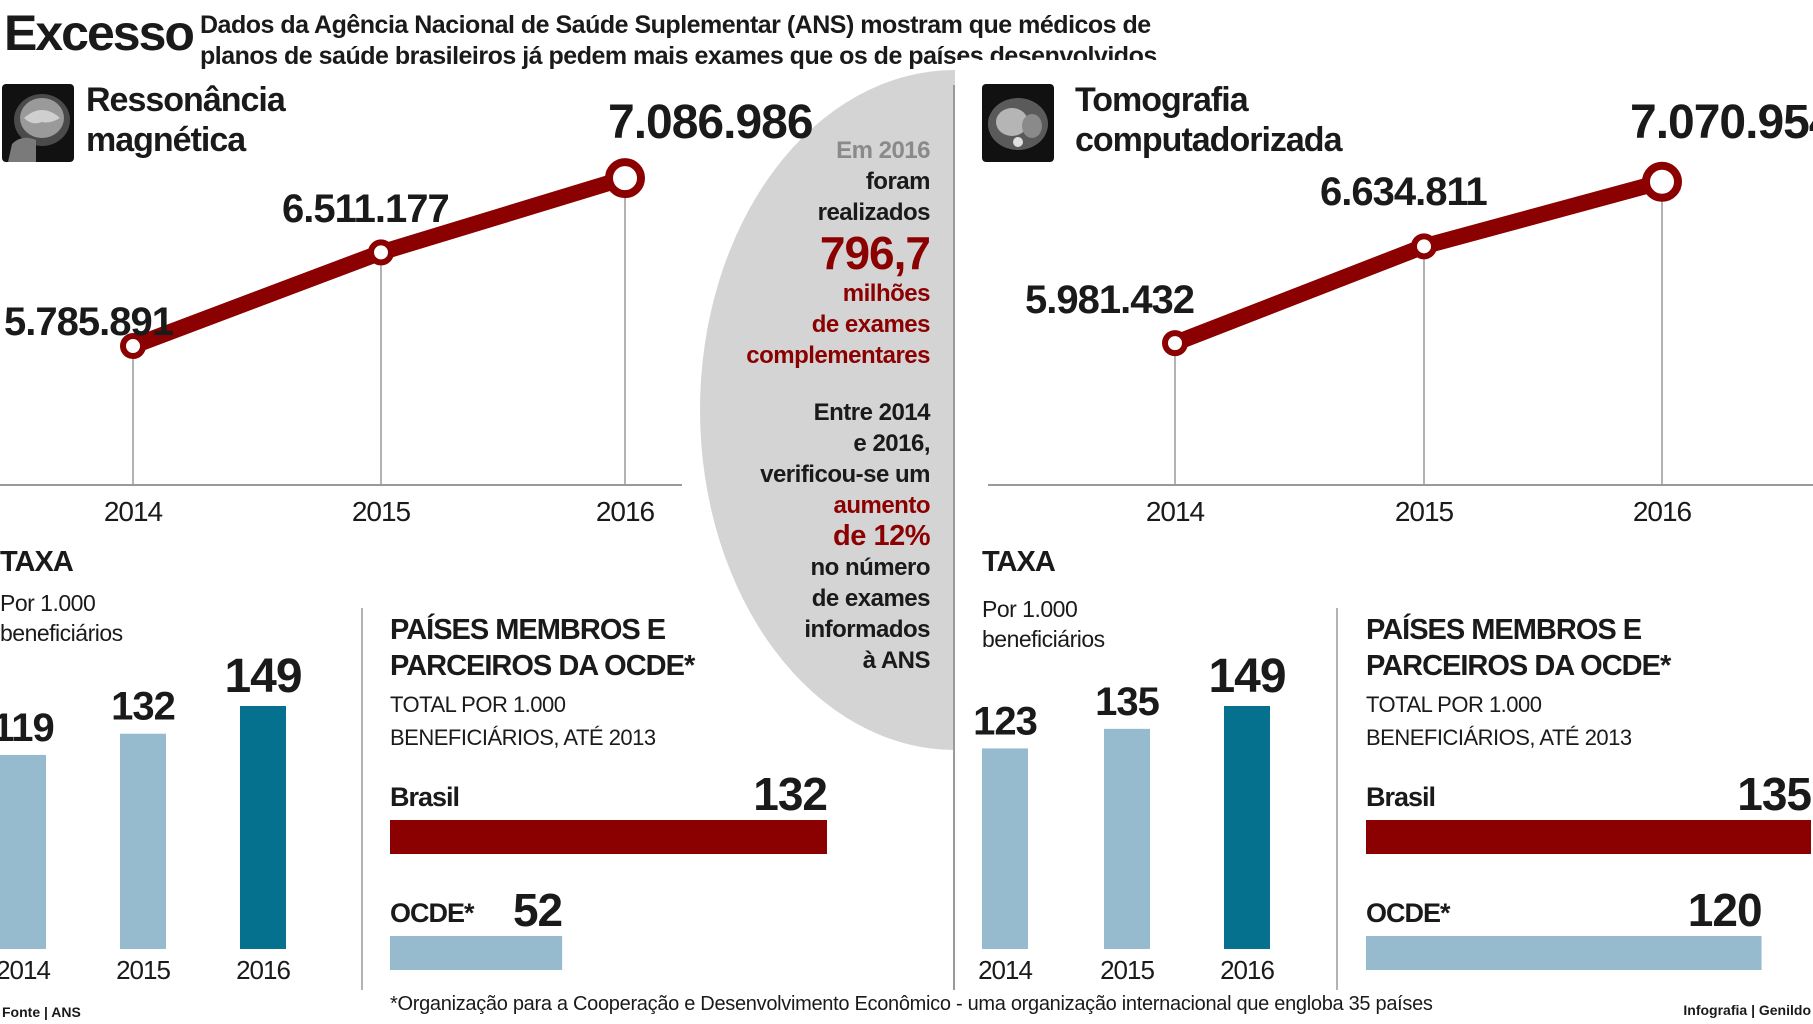 The height and width of the screenshot is (1024, 1813). What do you see at coordinates (625, 511) in the screenshot?
I see `left-line-xtick: 2016` at bounding box center [625, 511].